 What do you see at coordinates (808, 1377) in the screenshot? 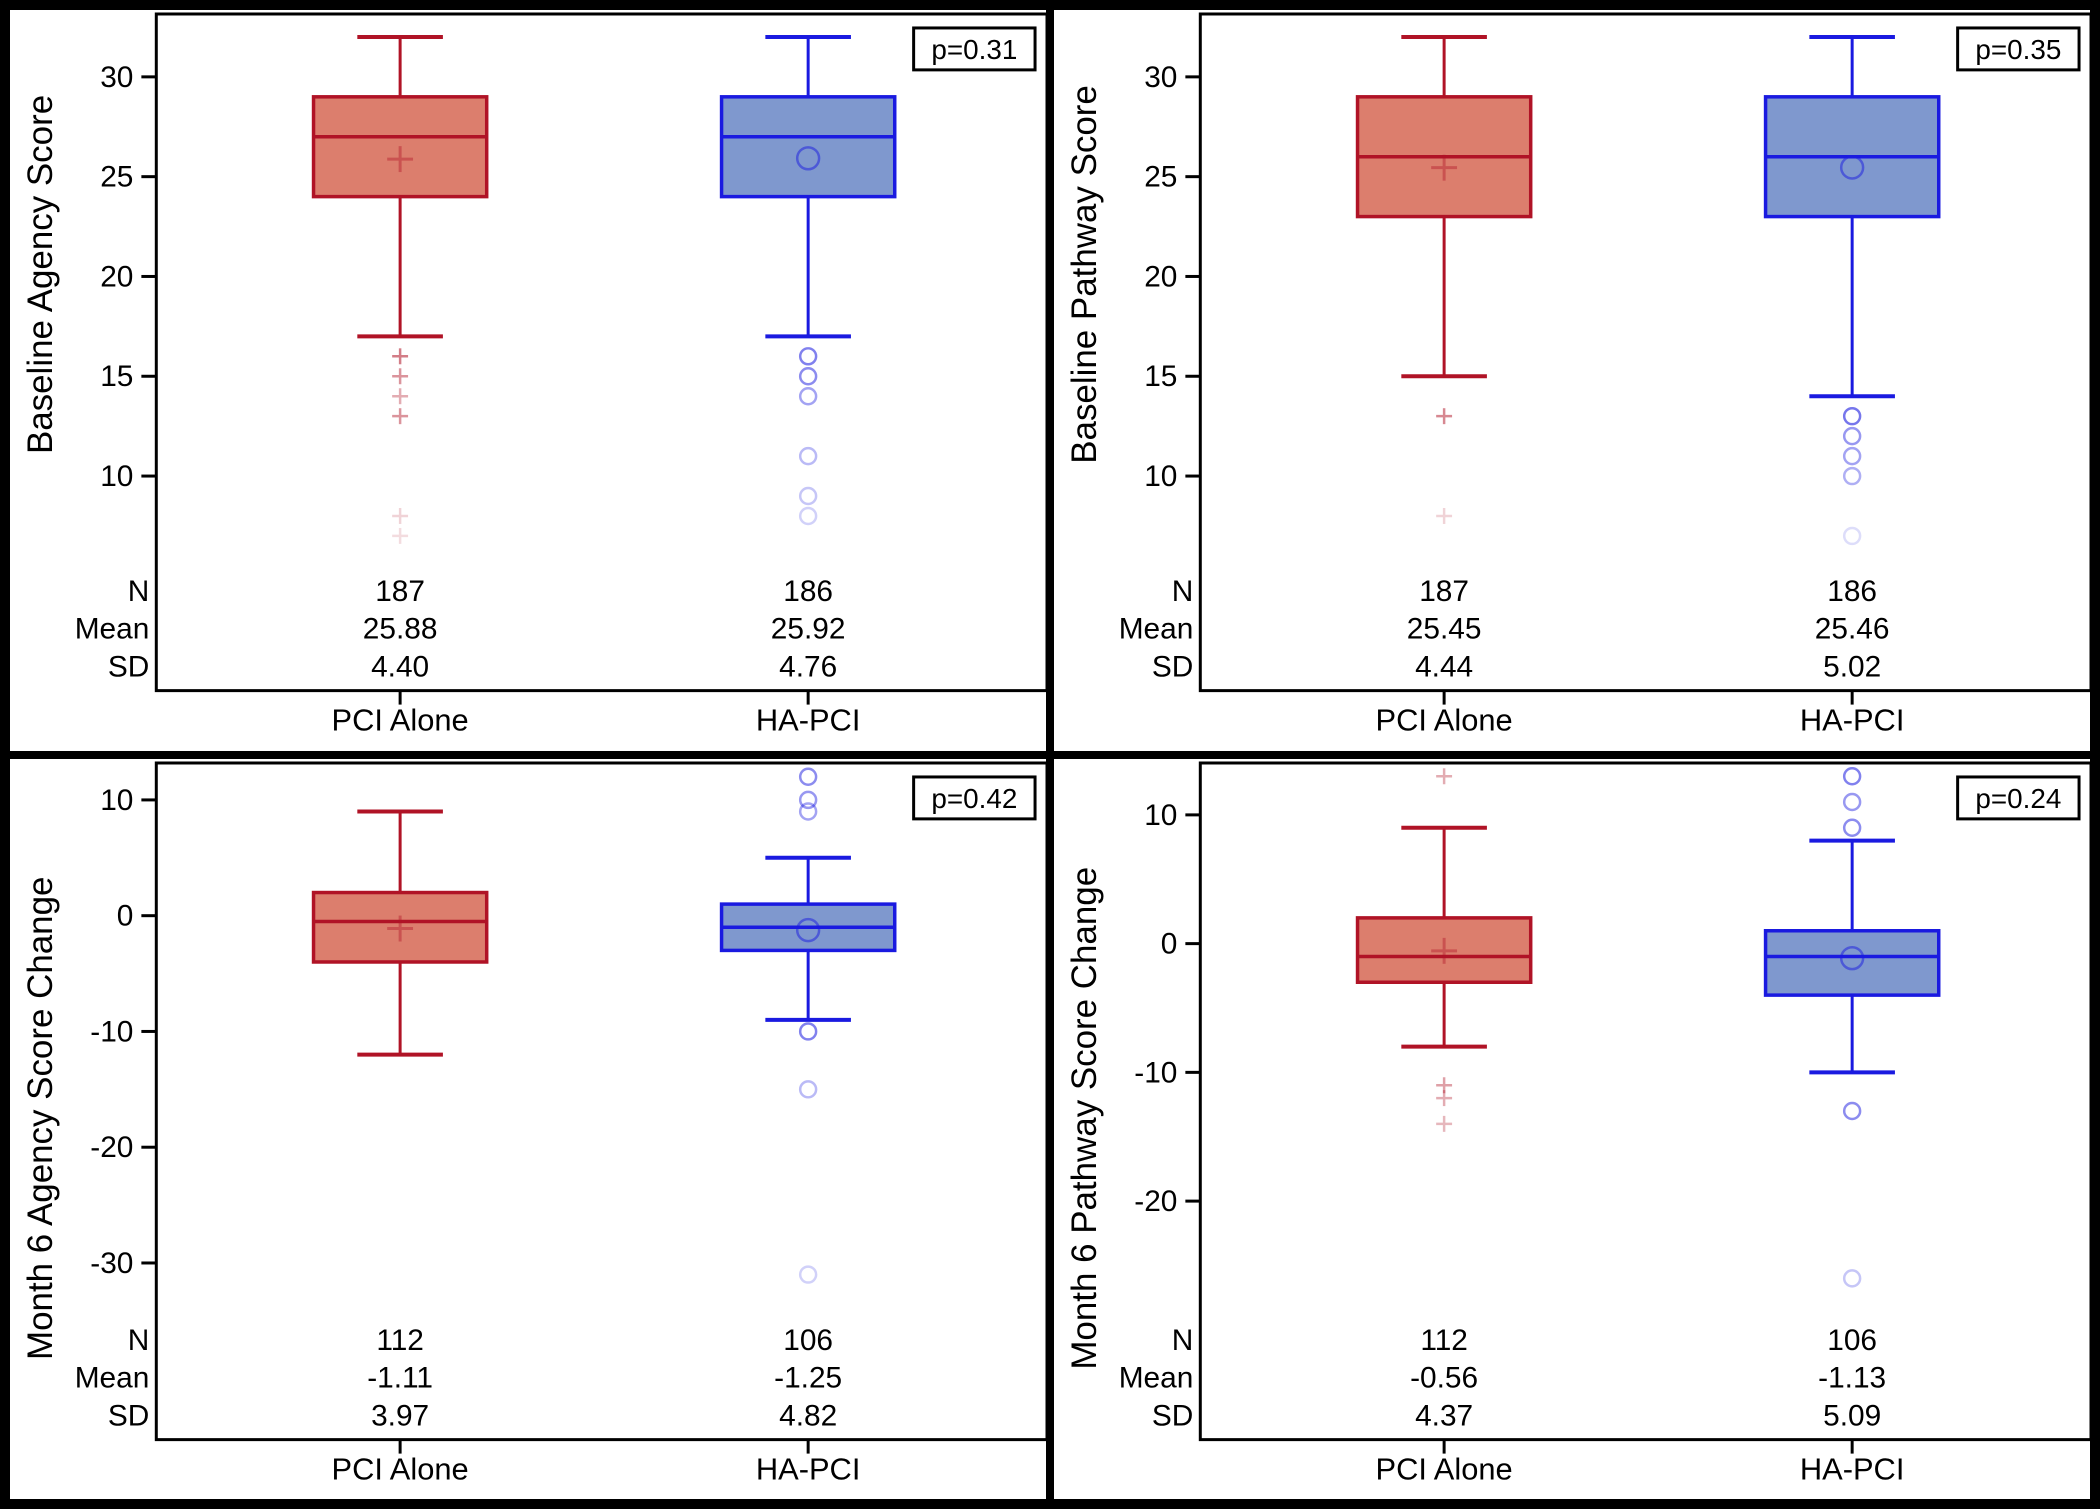
I see `stat-value-mean: -1.25` at bounding box center [808, 1377].